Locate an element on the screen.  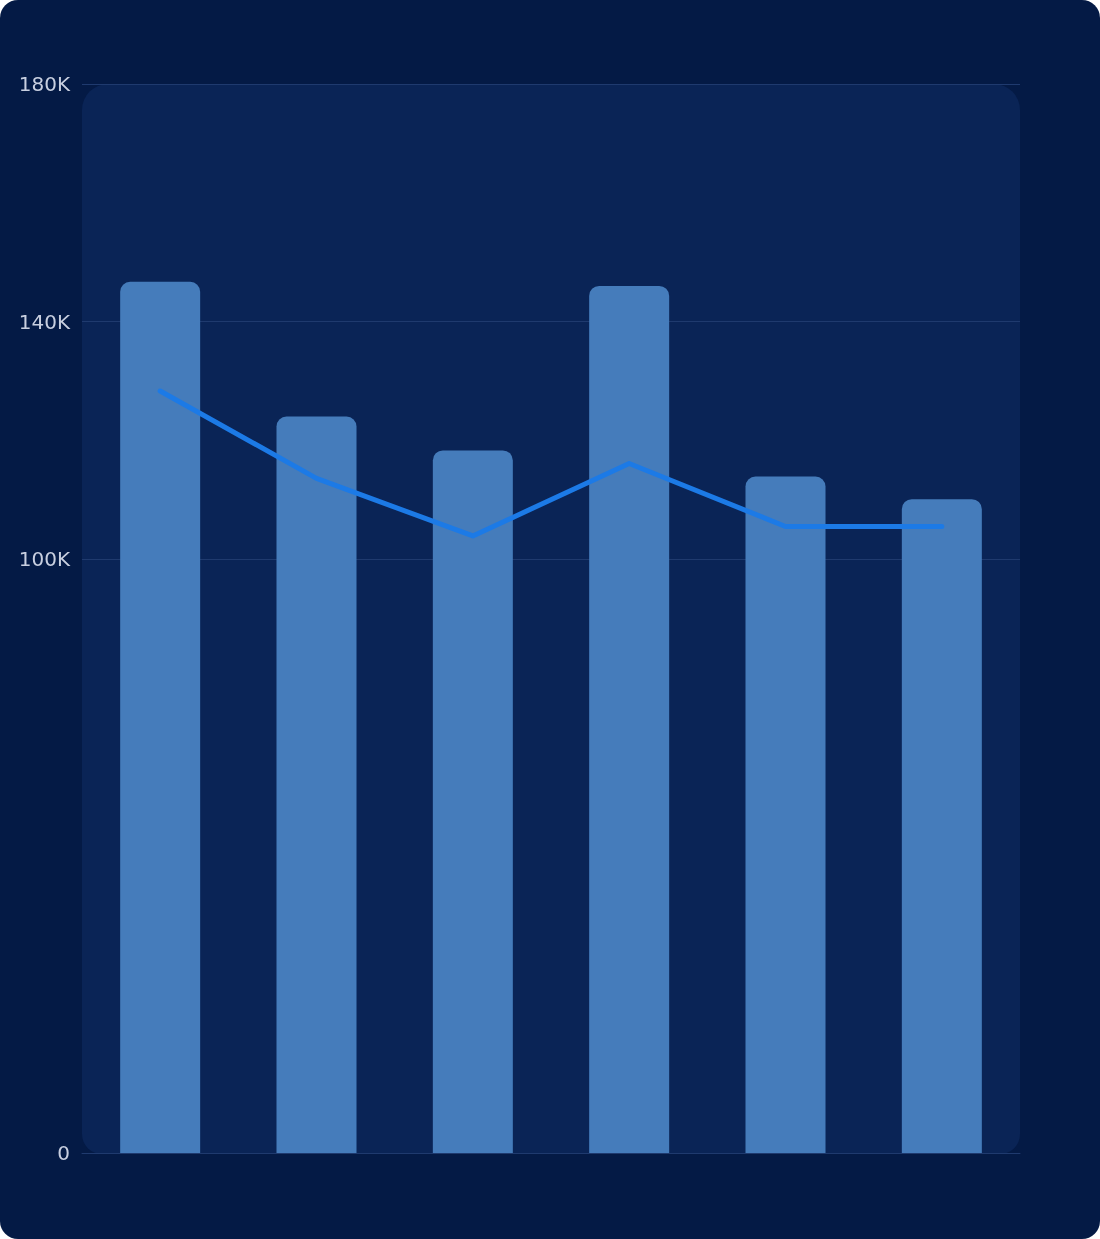
y-tick-label: 100K is located at coordinates (44, 559).